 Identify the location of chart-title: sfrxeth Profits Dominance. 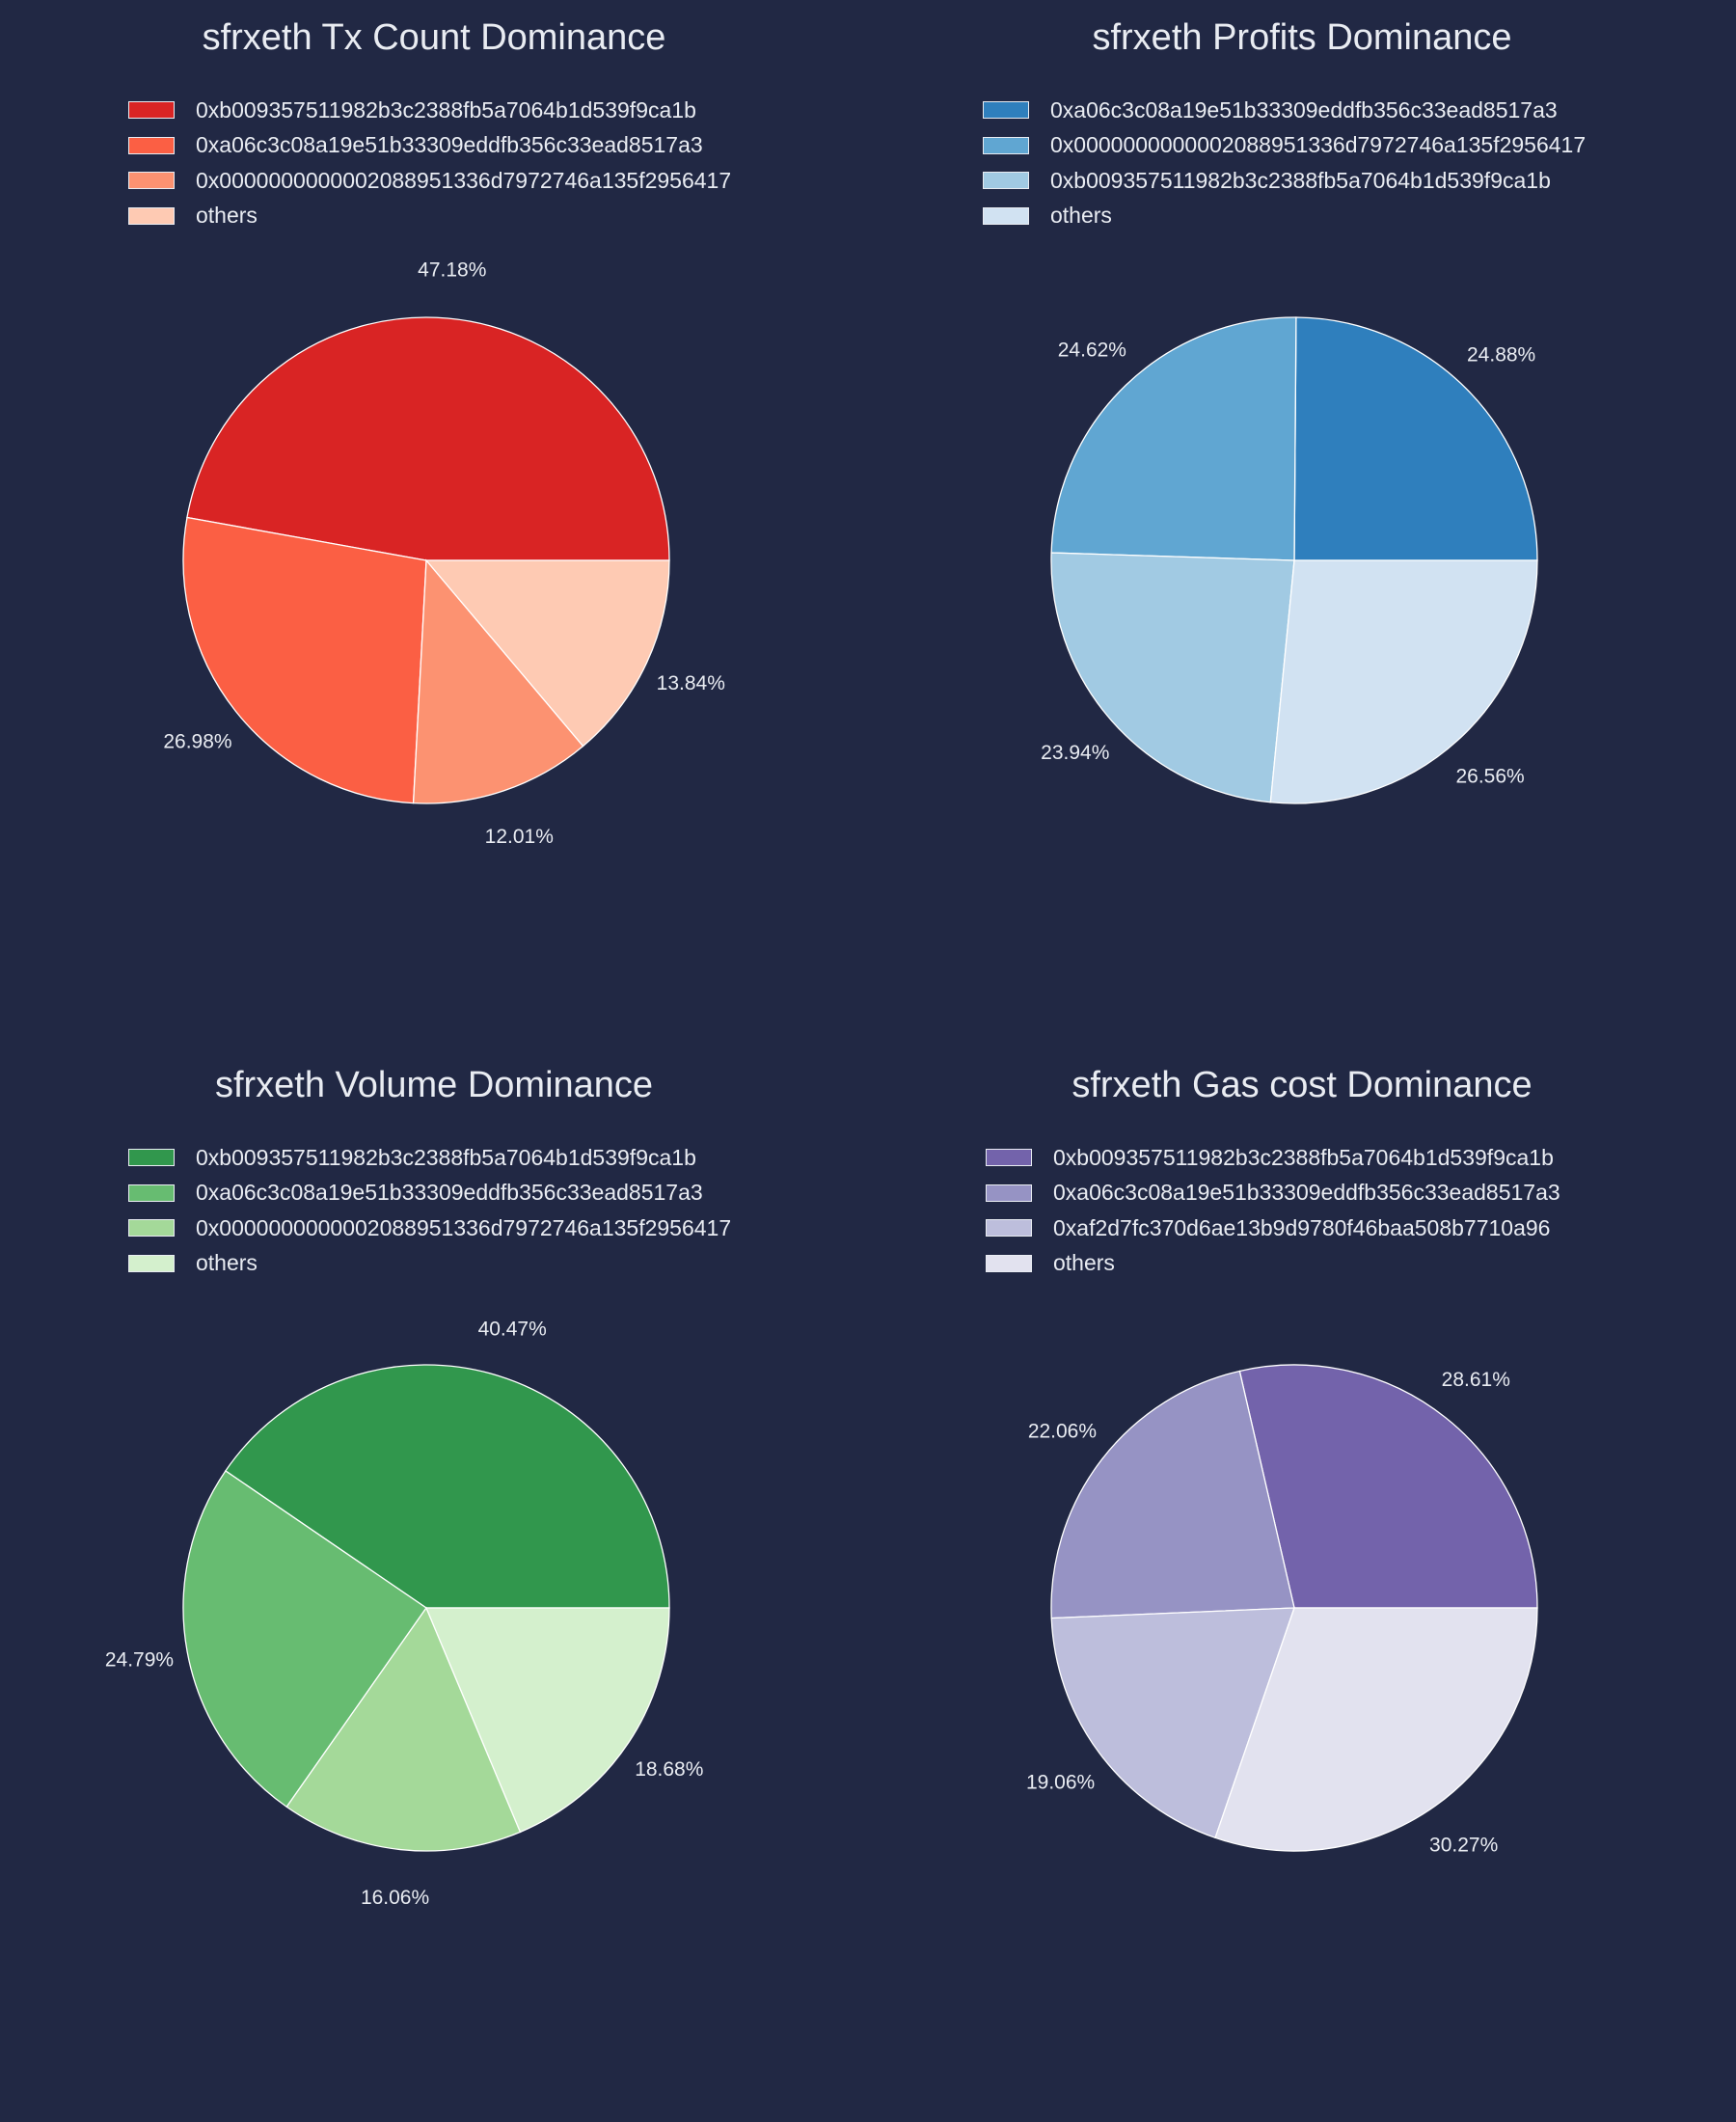
(1302, 38).